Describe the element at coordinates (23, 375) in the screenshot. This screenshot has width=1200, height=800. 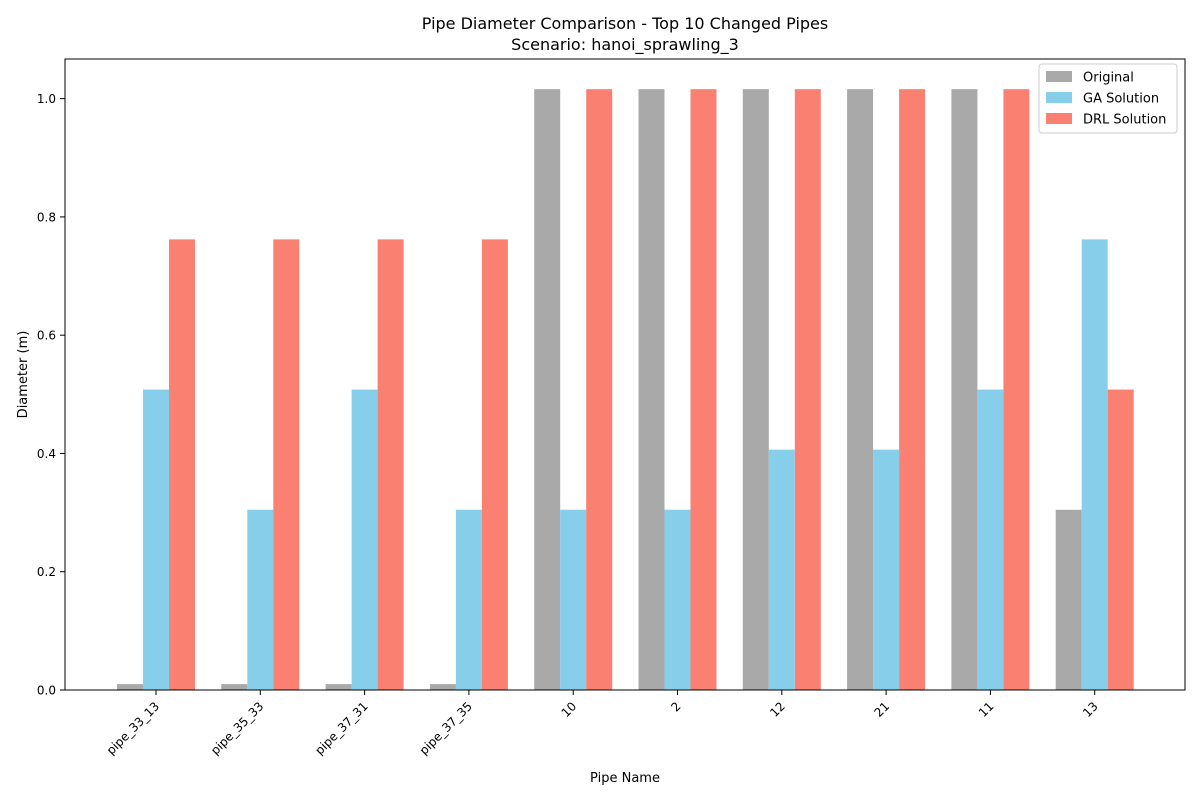
I see `y-axis-label: Diameter (m)` at that location.